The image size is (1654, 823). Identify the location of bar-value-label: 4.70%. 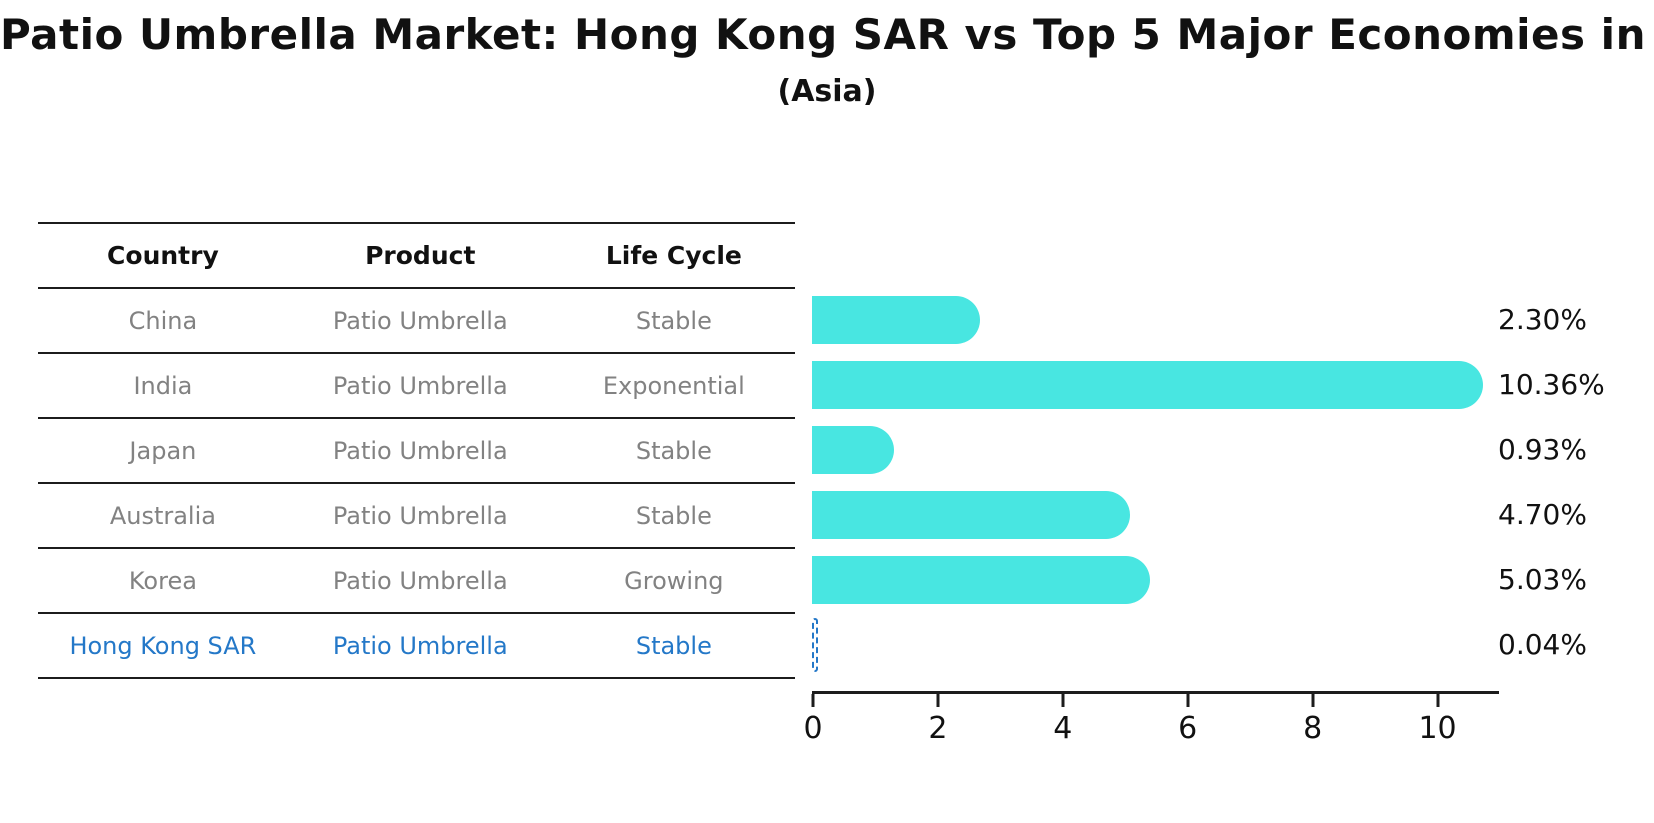
(1542, 514).